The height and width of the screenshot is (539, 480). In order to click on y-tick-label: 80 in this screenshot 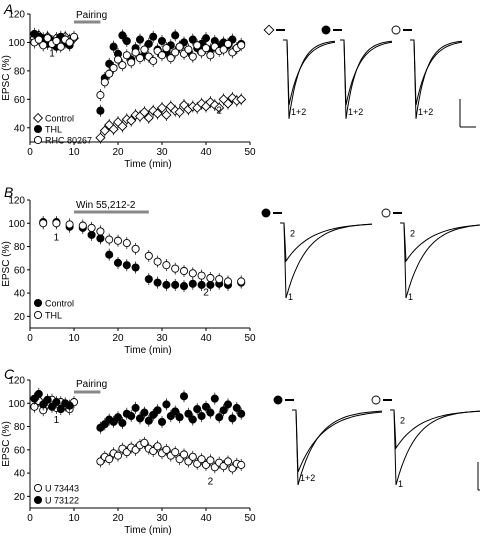, I will do `click(20, 71)`.